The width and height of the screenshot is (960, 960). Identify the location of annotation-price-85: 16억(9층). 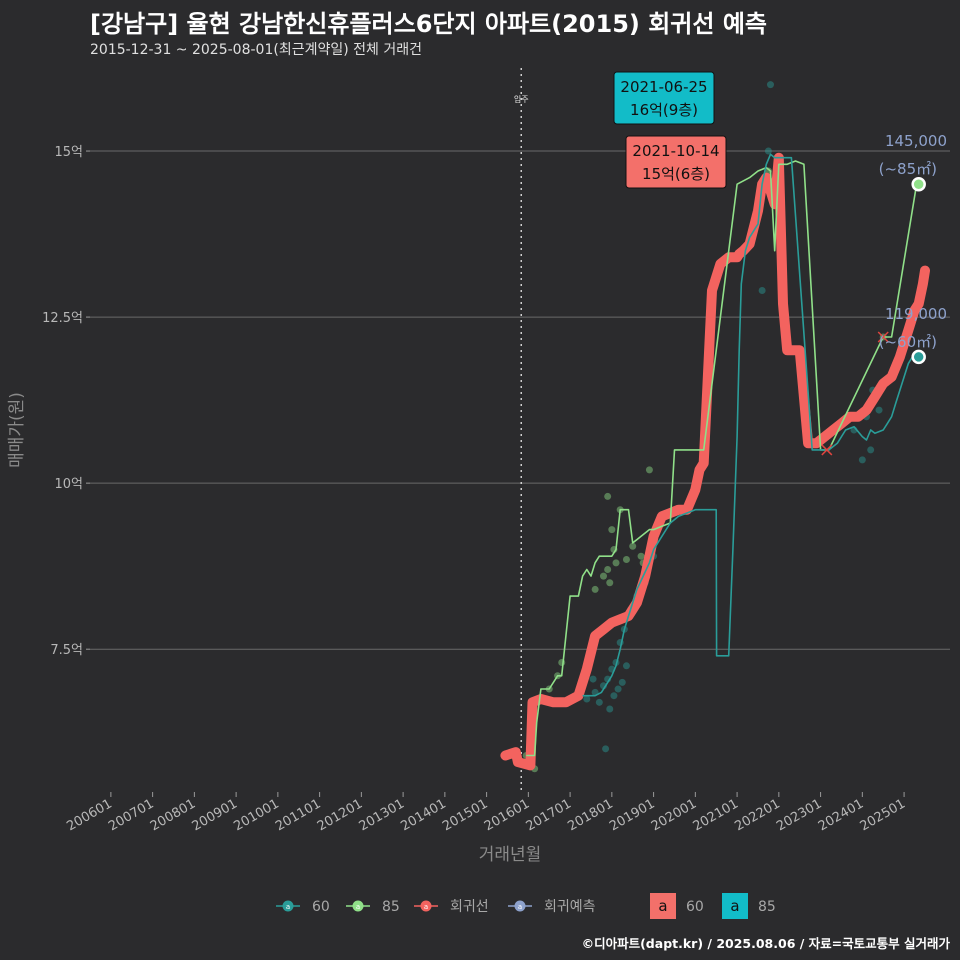
(664, 110).